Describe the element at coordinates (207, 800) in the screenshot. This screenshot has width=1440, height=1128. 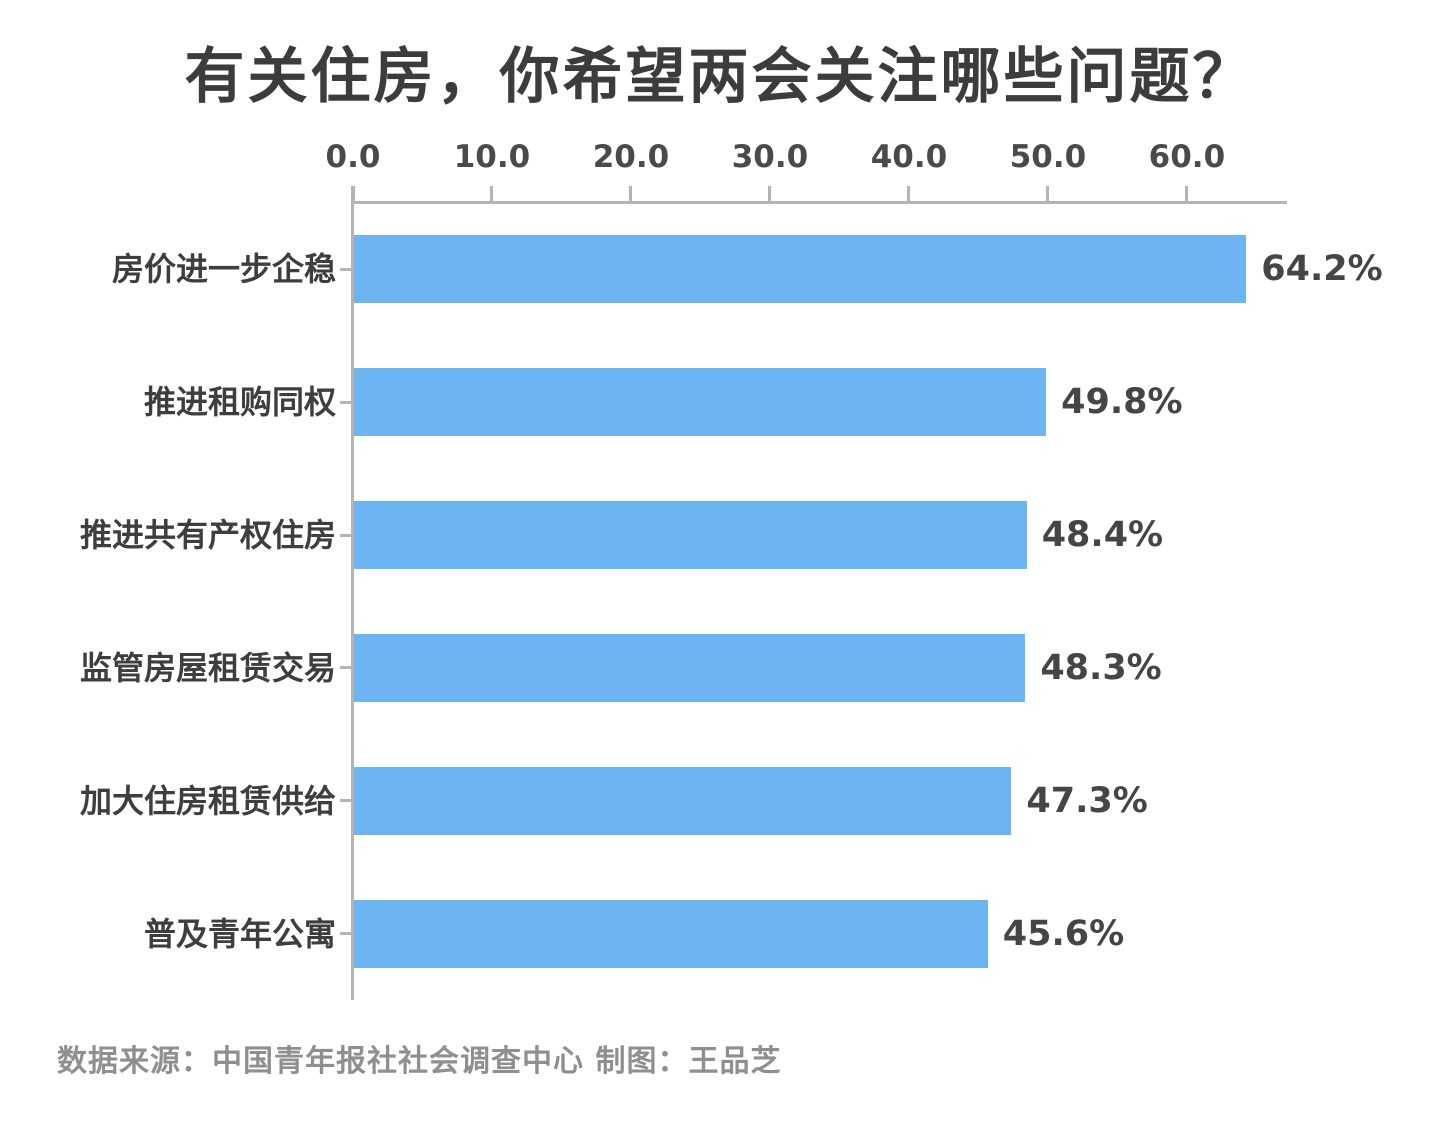
I see `category-label: 加大住房租赁供给` at that location.